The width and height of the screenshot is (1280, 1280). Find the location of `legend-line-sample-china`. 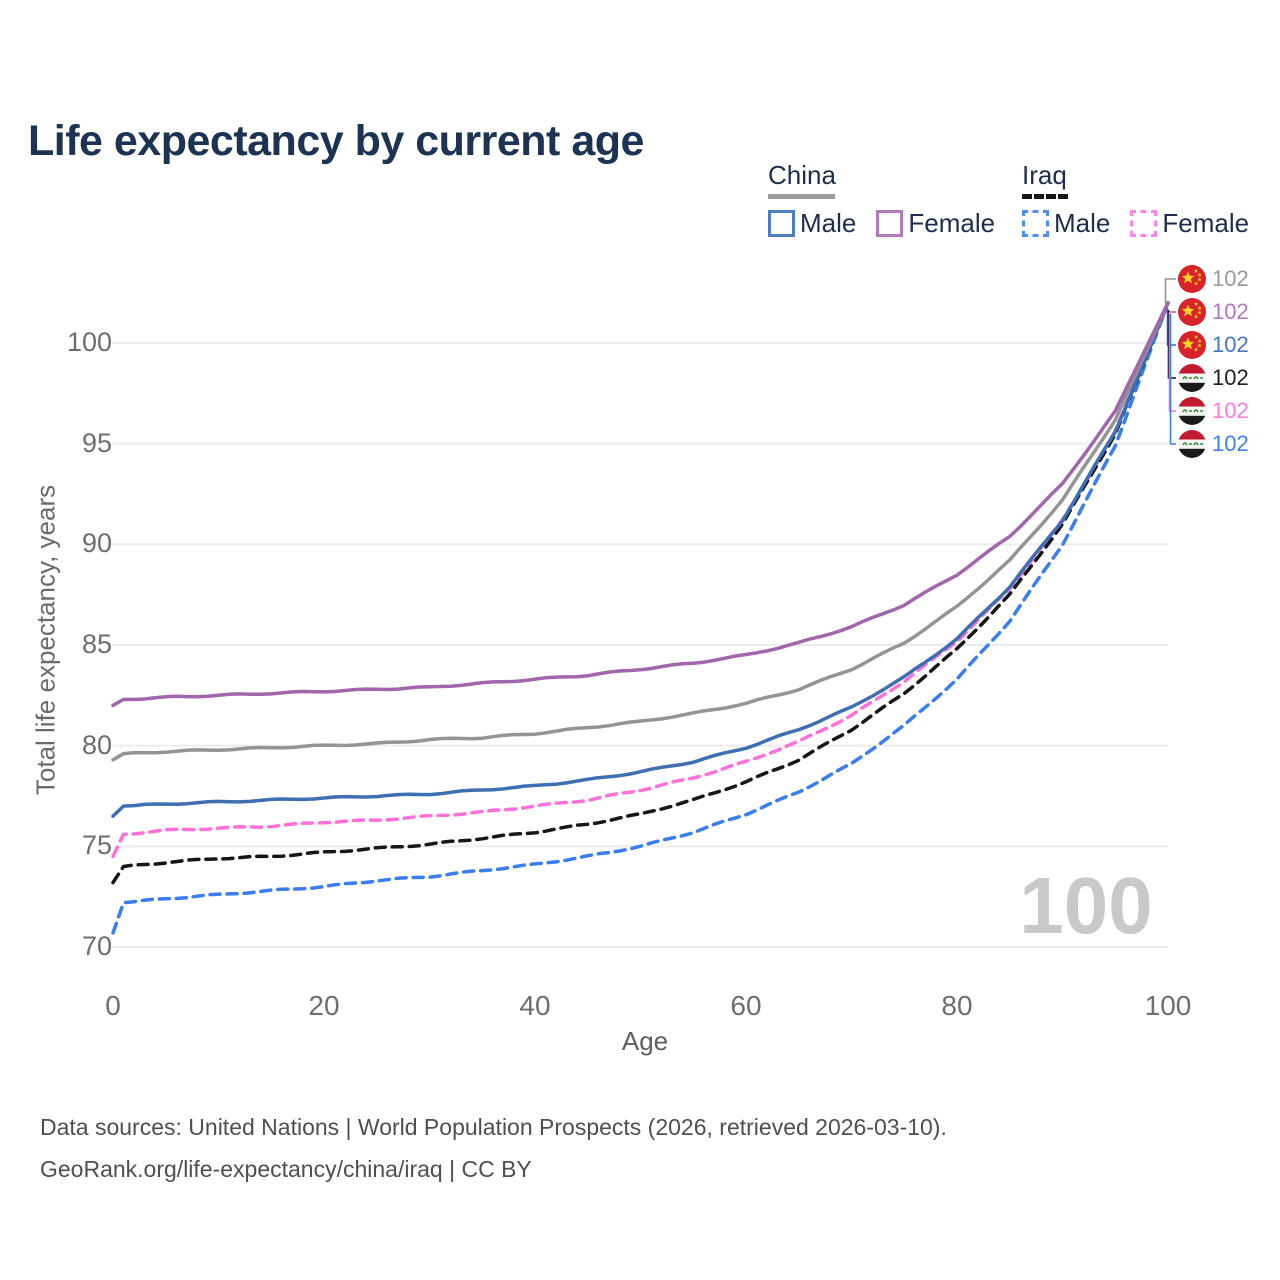

legend-line-sample-china is located at coordinates (801, 196).